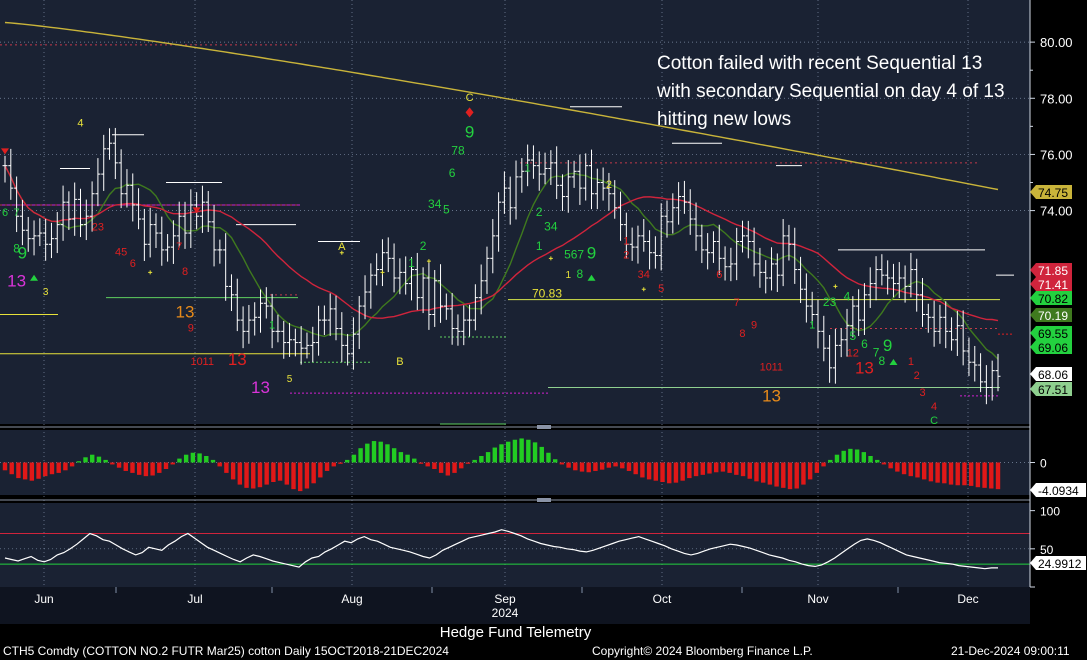 The height and width of the screenshot is (660, 1087). I want to click on td-sequential-label: 13, so click(185, 311).